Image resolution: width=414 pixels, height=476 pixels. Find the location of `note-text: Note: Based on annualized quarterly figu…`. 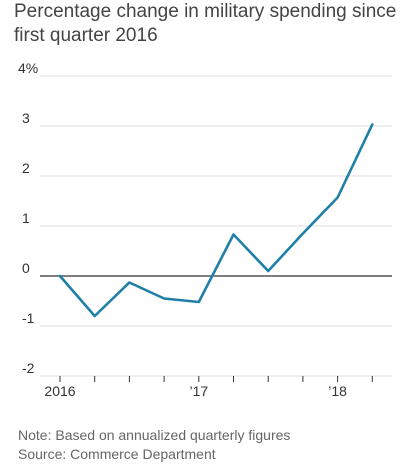

note-text: Note: Based on annualized quarterly figu… is located at coordinates (154, 435).